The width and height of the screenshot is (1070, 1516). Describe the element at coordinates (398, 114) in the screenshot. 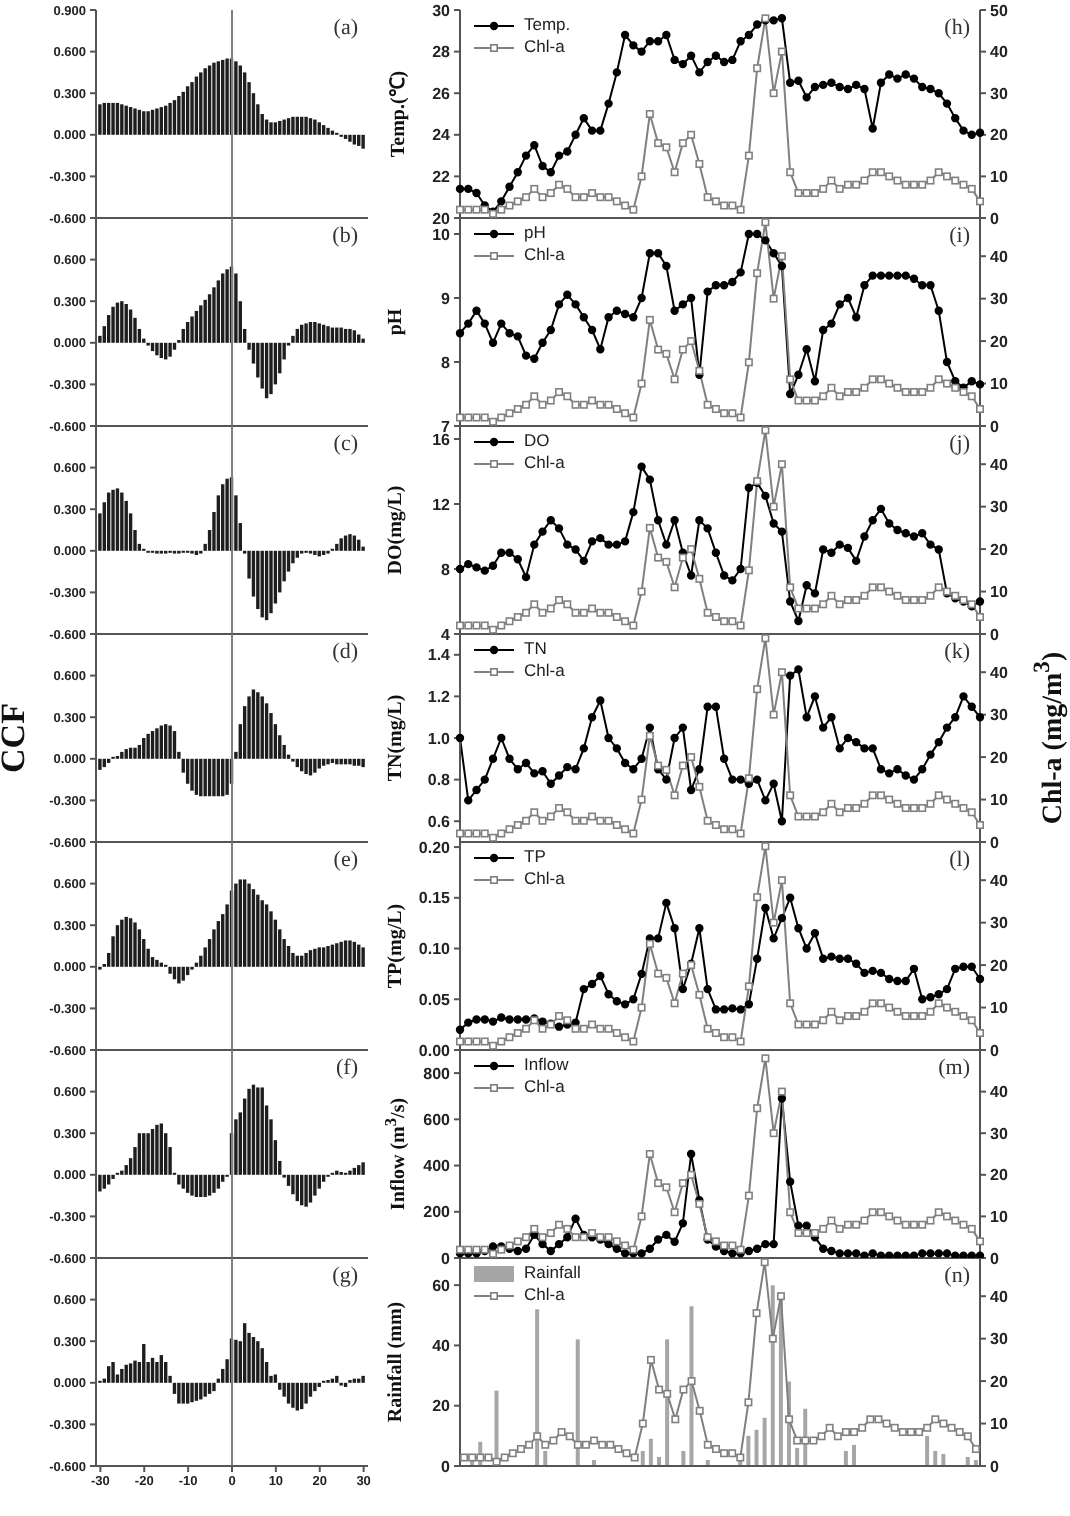

I see `y-axis-title: Temp.(℃)` at that location.